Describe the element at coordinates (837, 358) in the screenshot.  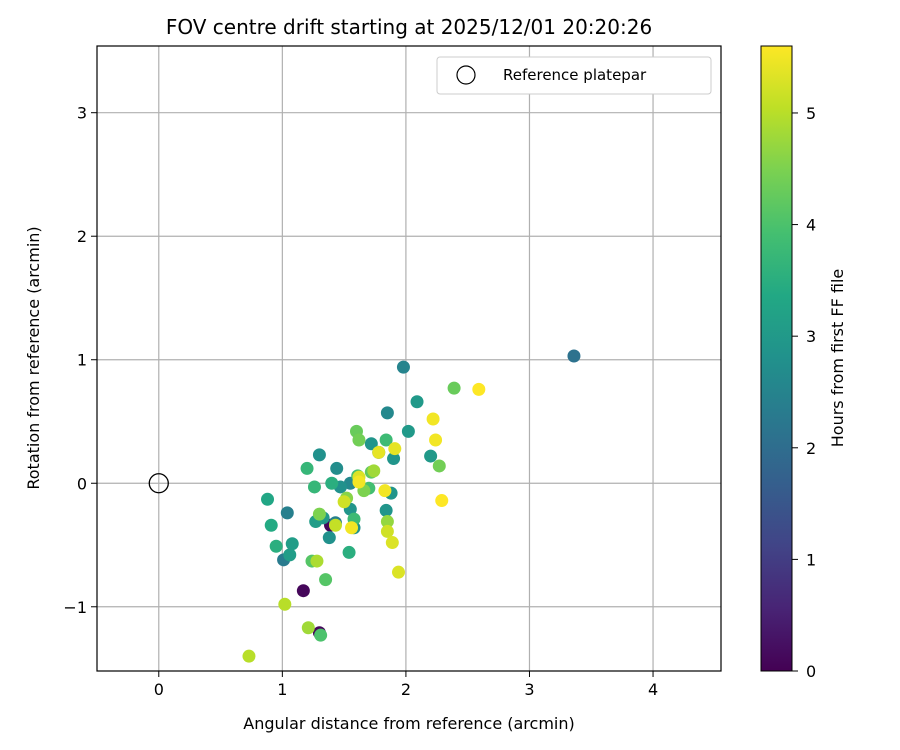
I see `colorbar-label: Hours from first FF file` at that location.